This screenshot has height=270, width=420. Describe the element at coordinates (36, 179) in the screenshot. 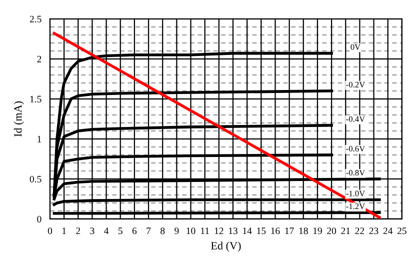

I see `y-tick-label: 0.5` at that location.